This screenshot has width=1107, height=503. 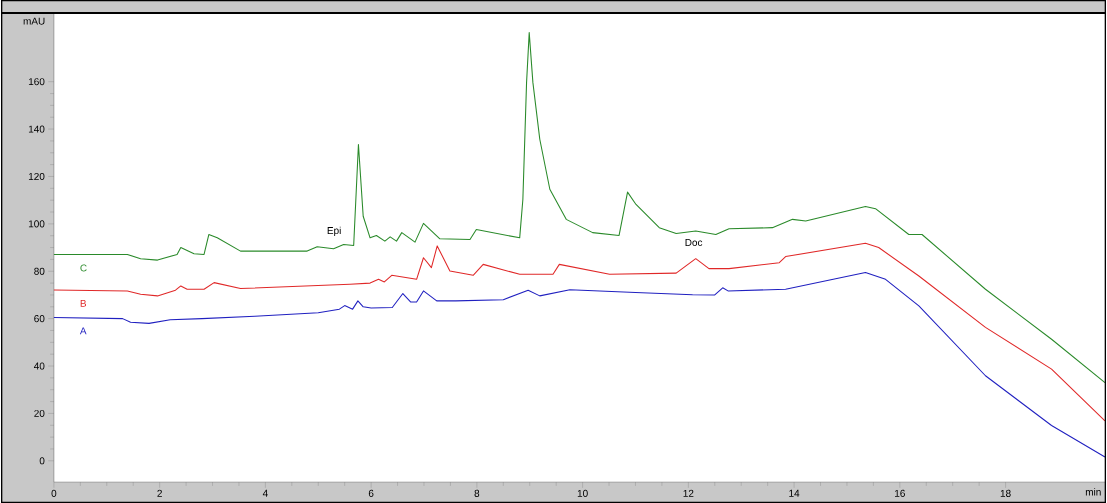 What do you see at coordinates (371, 493) in the screenshot?
I see `x-tick-label: 6` at bounding box center [371, 493].